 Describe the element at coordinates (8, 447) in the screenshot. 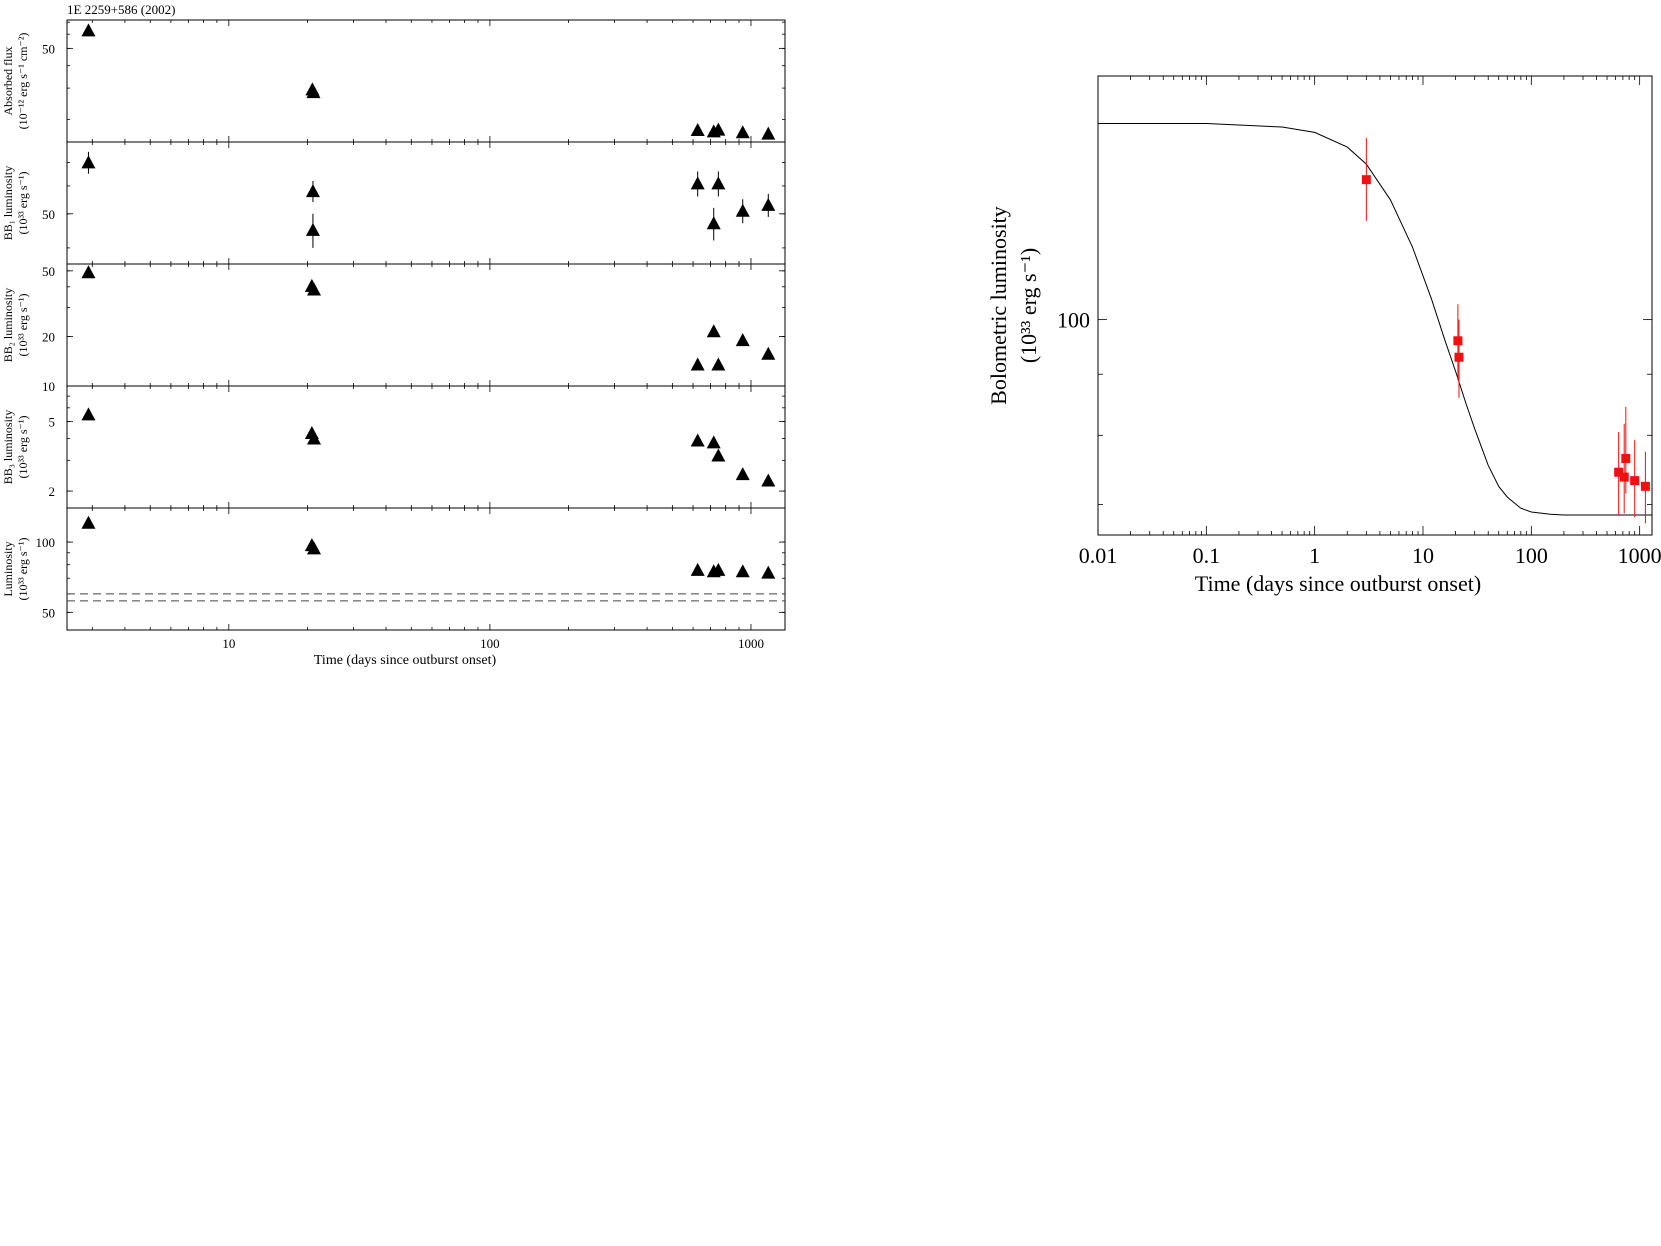

I see `y-axis-label: BB₃ luminosity` at that location.